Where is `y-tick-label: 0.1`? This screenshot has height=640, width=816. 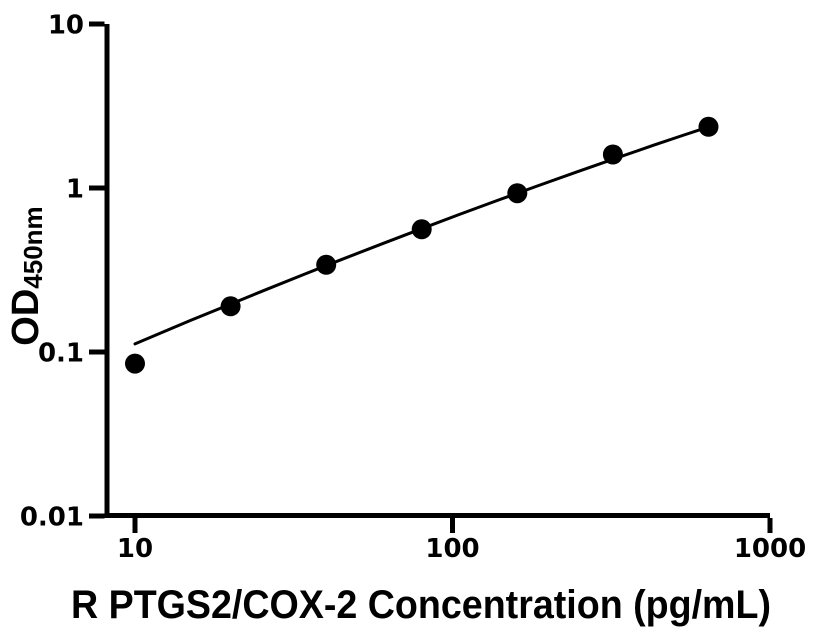
y-tick-label: 0.1 is located at coordinates (61, 354).